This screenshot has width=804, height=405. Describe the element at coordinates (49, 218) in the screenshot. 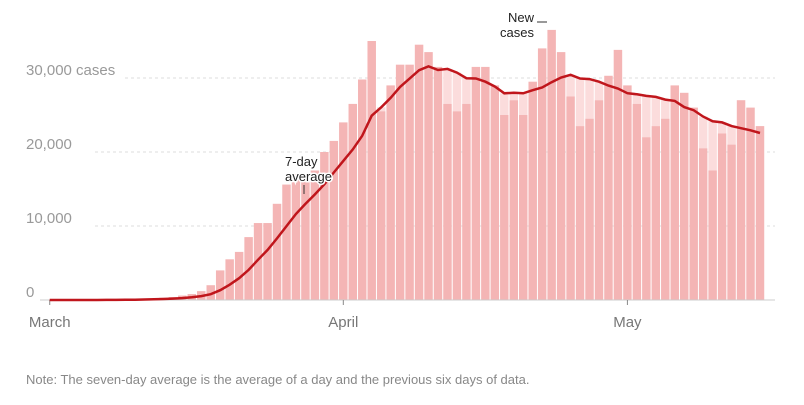

I see `y-tick-label: 10,000` at that location.